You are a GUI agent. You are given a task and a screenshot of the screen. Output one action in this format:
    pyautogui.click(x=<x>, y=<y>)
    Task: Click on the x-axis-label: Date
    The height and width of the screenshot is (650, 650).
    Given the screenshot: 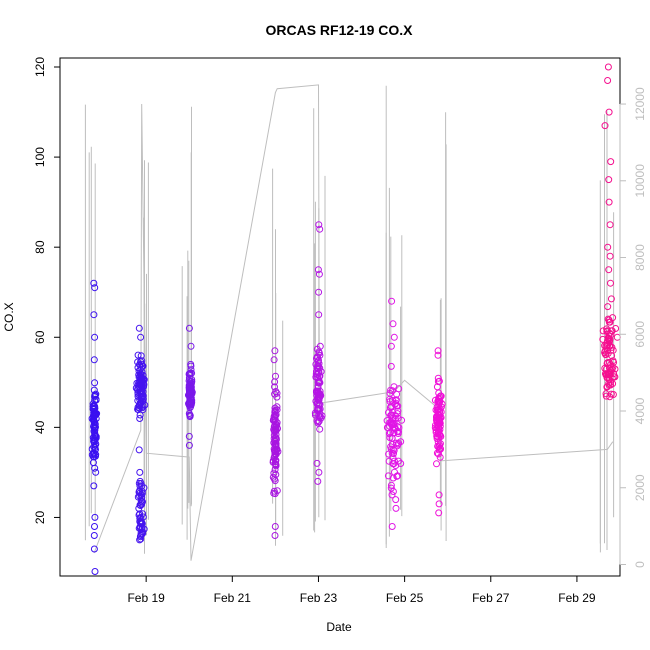 What is the action you would take?
    pyautogui.click(x=339, y=627)
    